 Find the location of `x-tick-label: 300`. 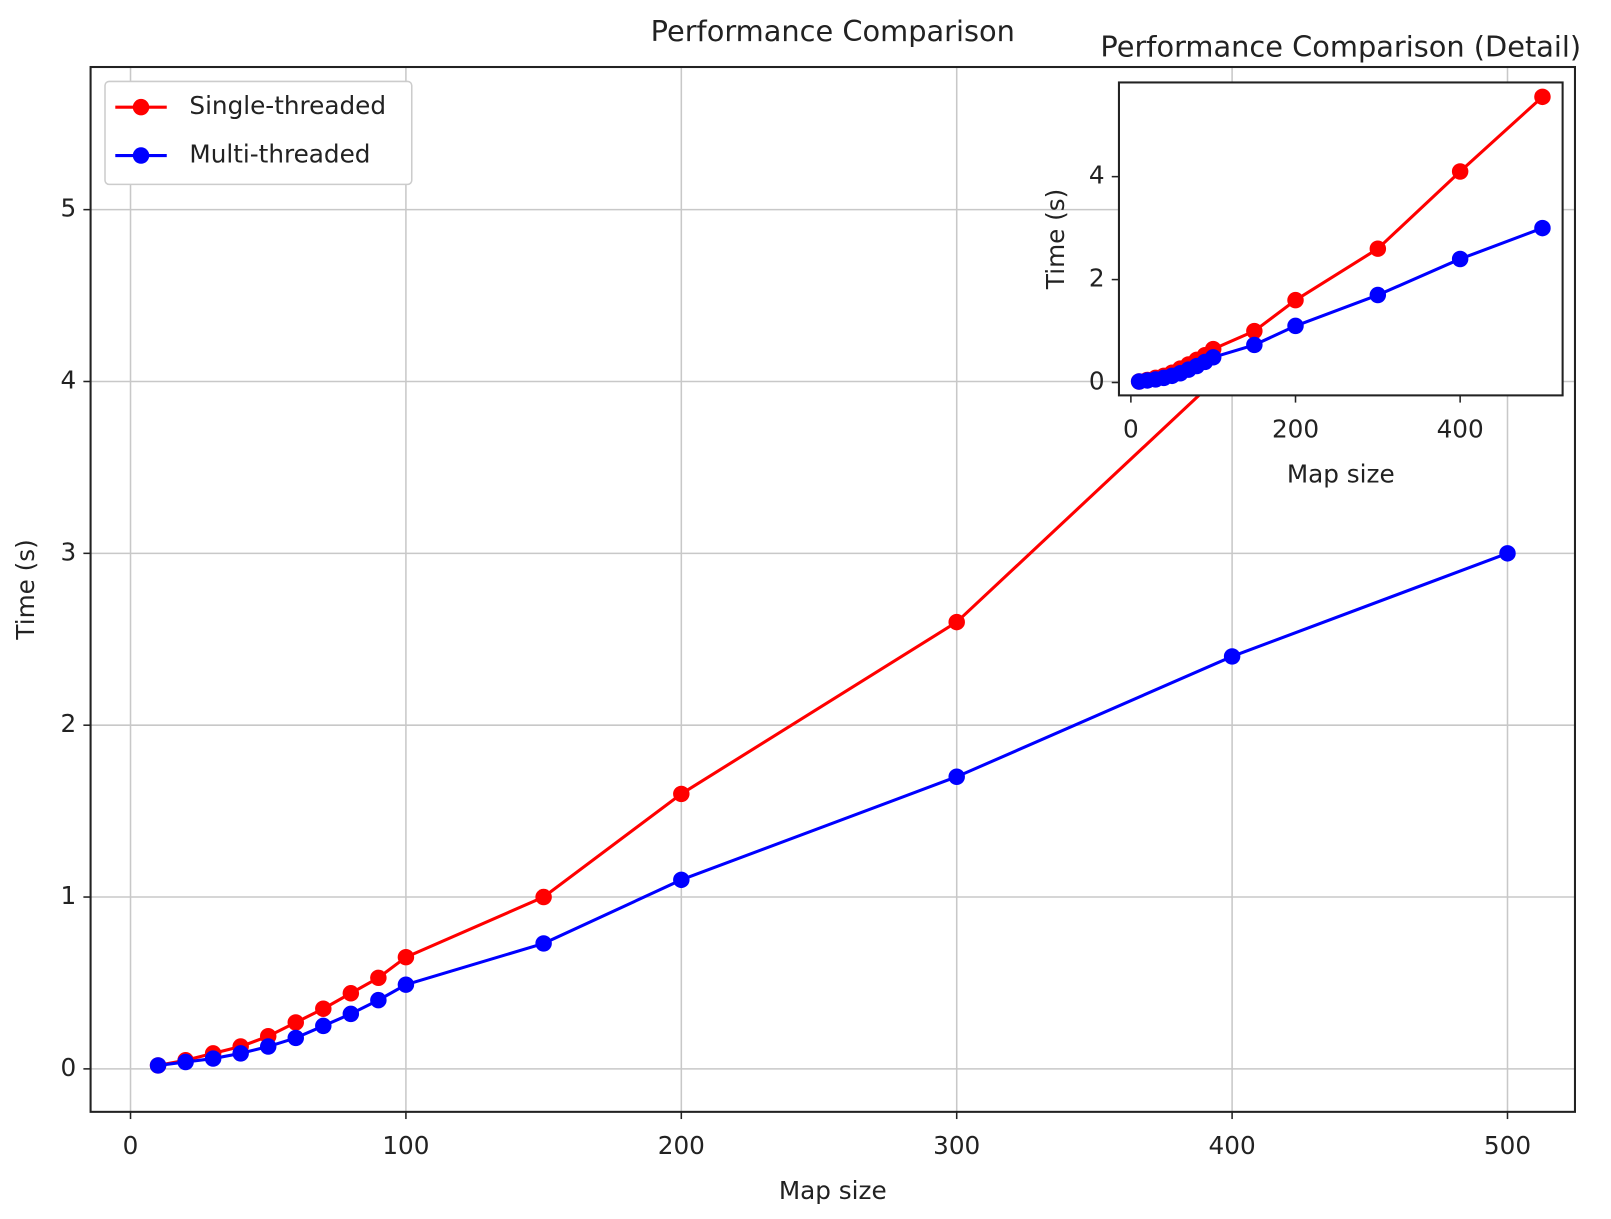

x-tick-label: 300 is located at coordinates (956, 1145).